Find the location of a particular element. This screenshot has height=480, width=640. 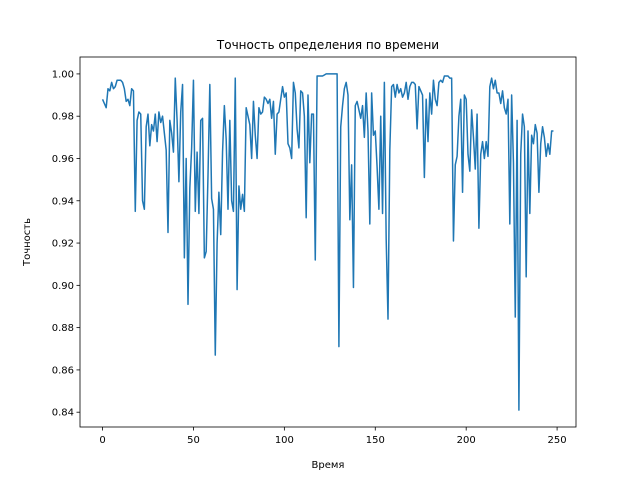

chart-title: Точность определения по времени is located at coordinates (327, 45).